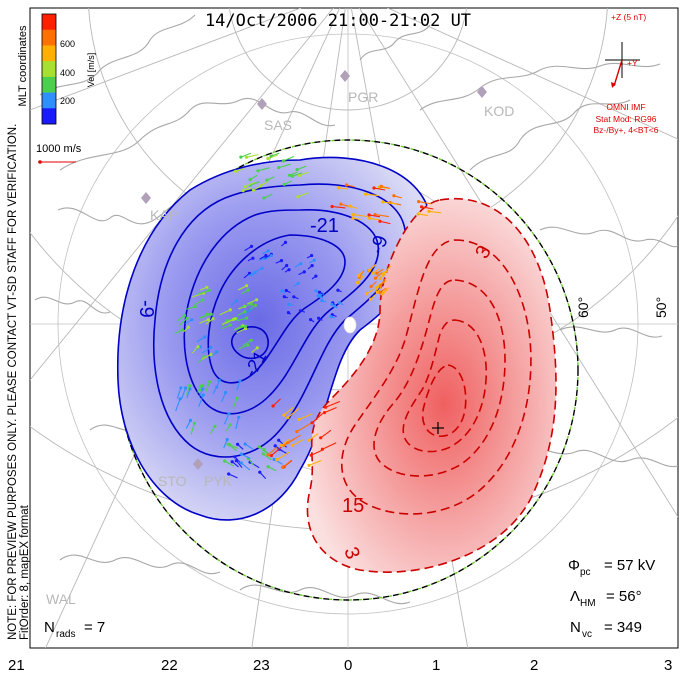 The width and height of the screenshot is (680, 674). I want to click on mlt-label-2: 2, so click(534, 665).